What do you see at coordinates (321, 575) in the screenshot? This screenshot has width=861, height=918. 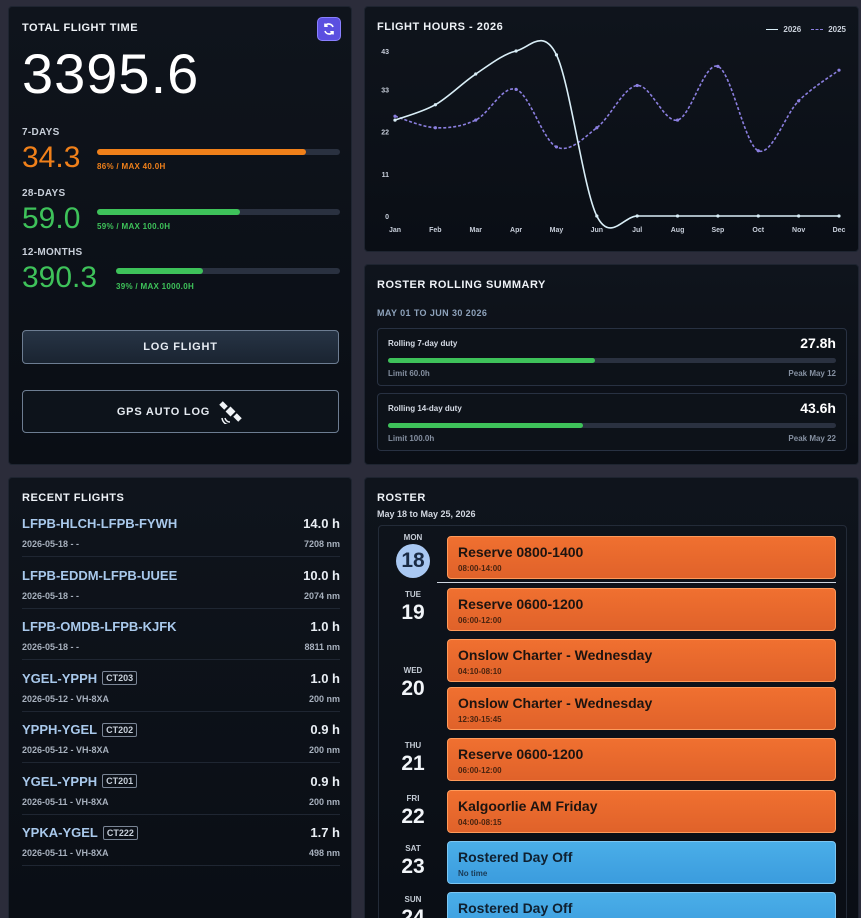 I see `flight-hours: 10.0 h` at bounding box center [321, 575].